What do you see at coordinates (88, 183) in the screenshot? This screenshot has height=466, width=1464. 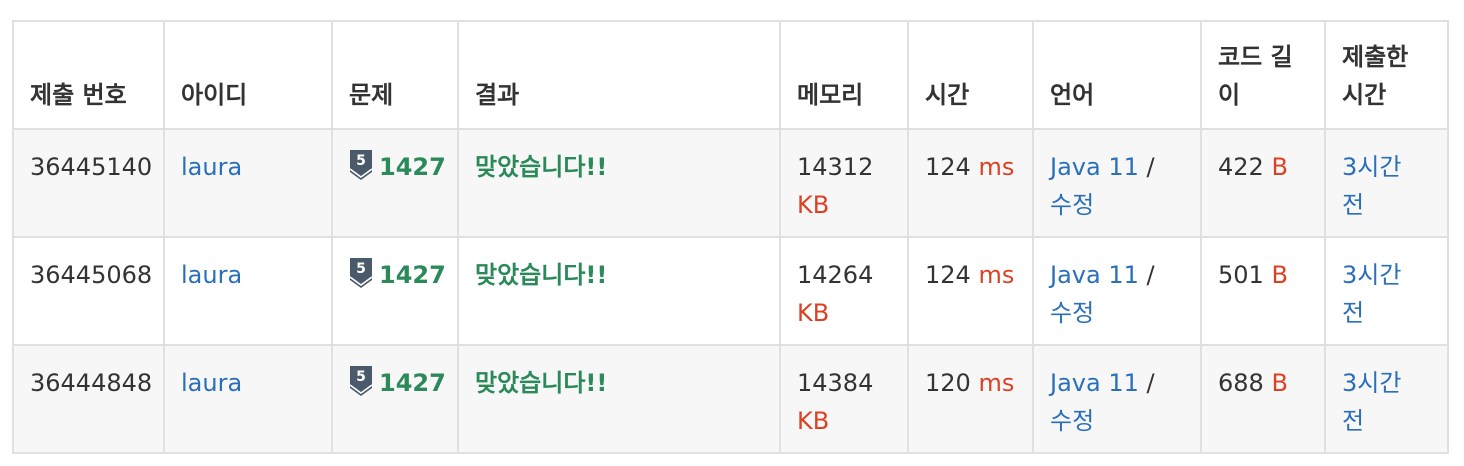 I see `submission-id: 36445140` at bounding box center [88, 183].